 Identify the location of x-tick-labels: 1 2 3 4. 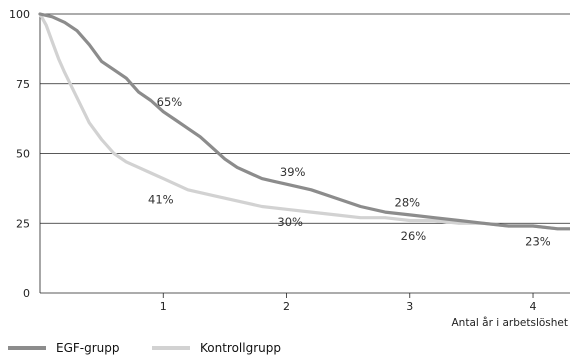
(348, 306).